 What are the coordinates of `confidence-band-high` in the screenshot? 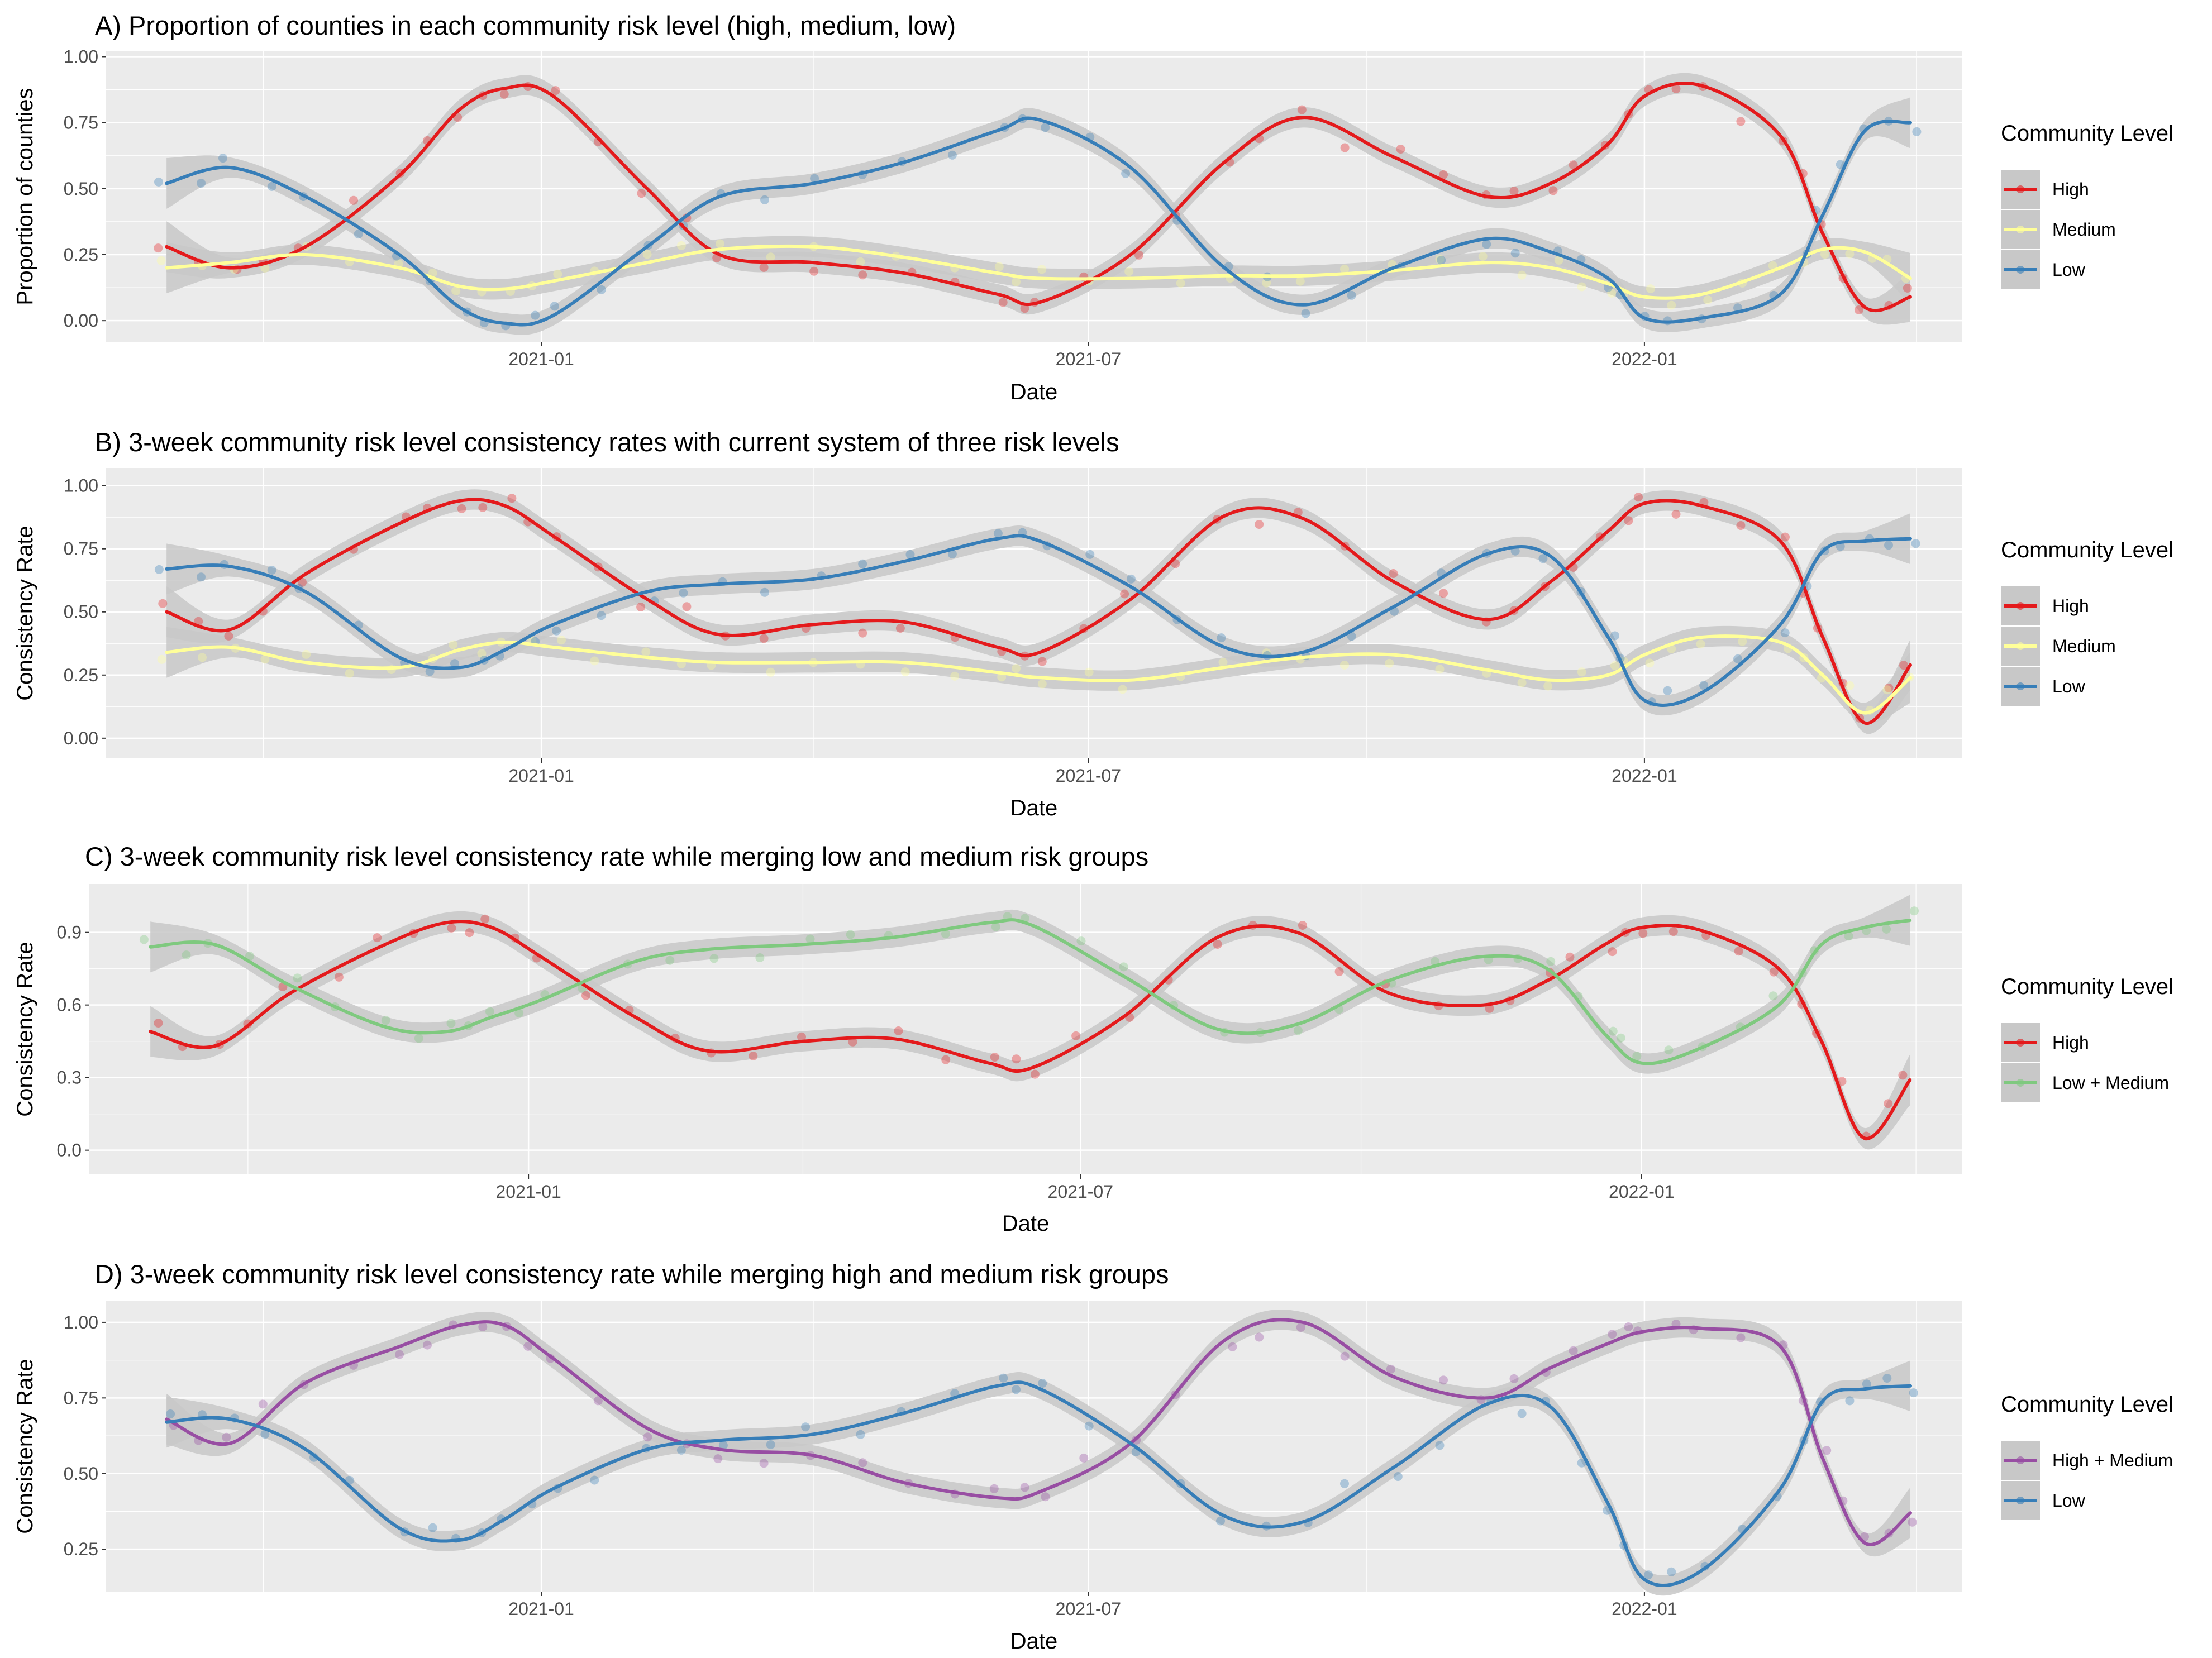 It's located at (1039, 611).